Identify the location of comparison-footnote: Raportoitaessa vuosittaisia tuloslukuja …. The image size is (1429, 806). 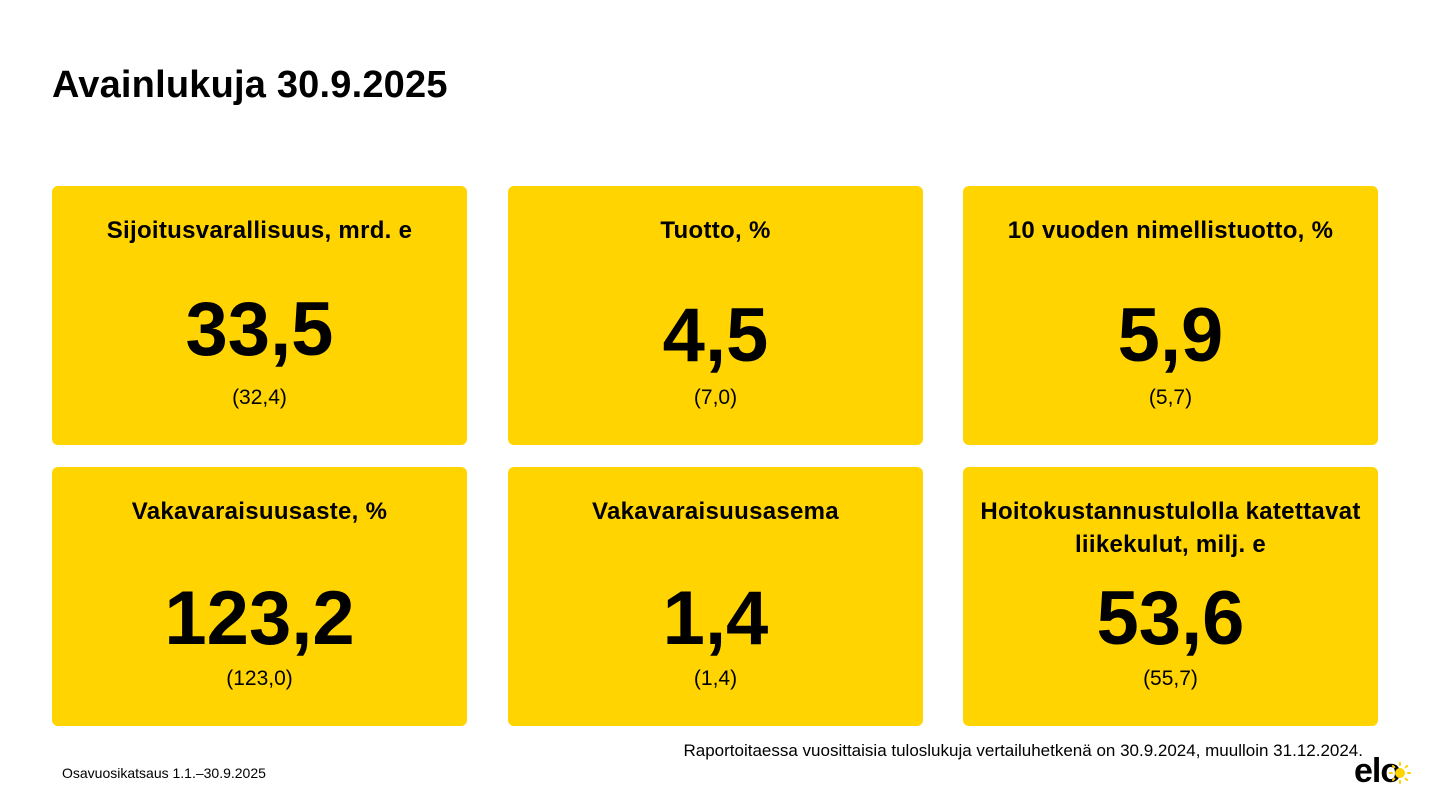
(1023, 750).